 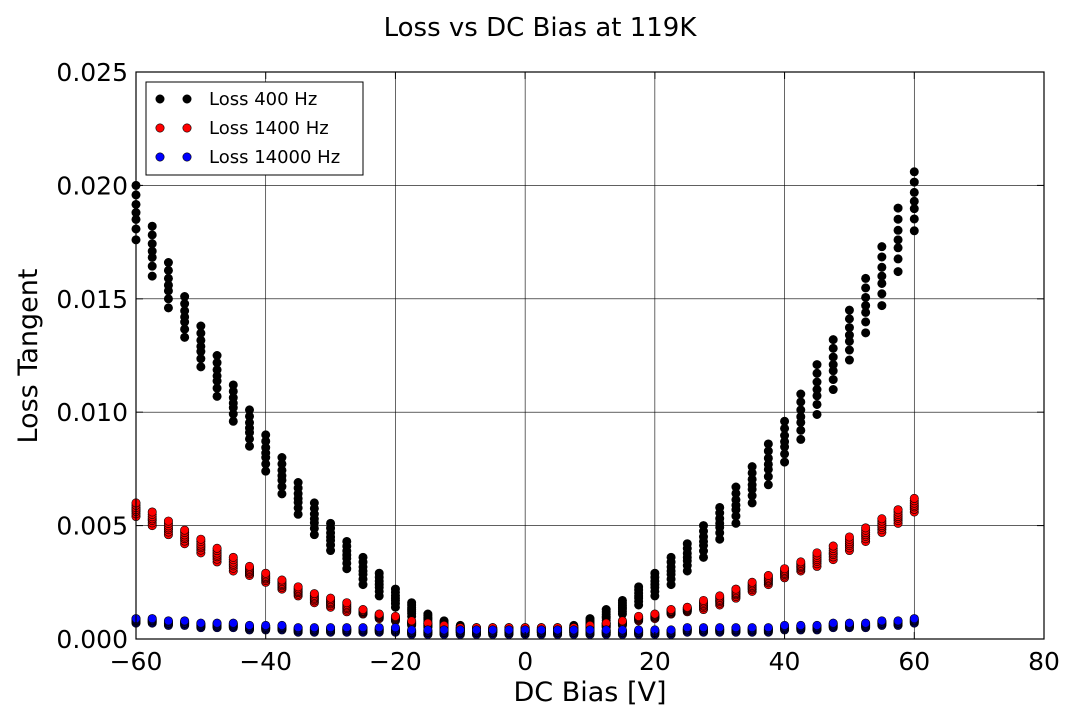 I want to click on chart-title: Loss vs DC Bias at 119K, so click(x=541, y=28).